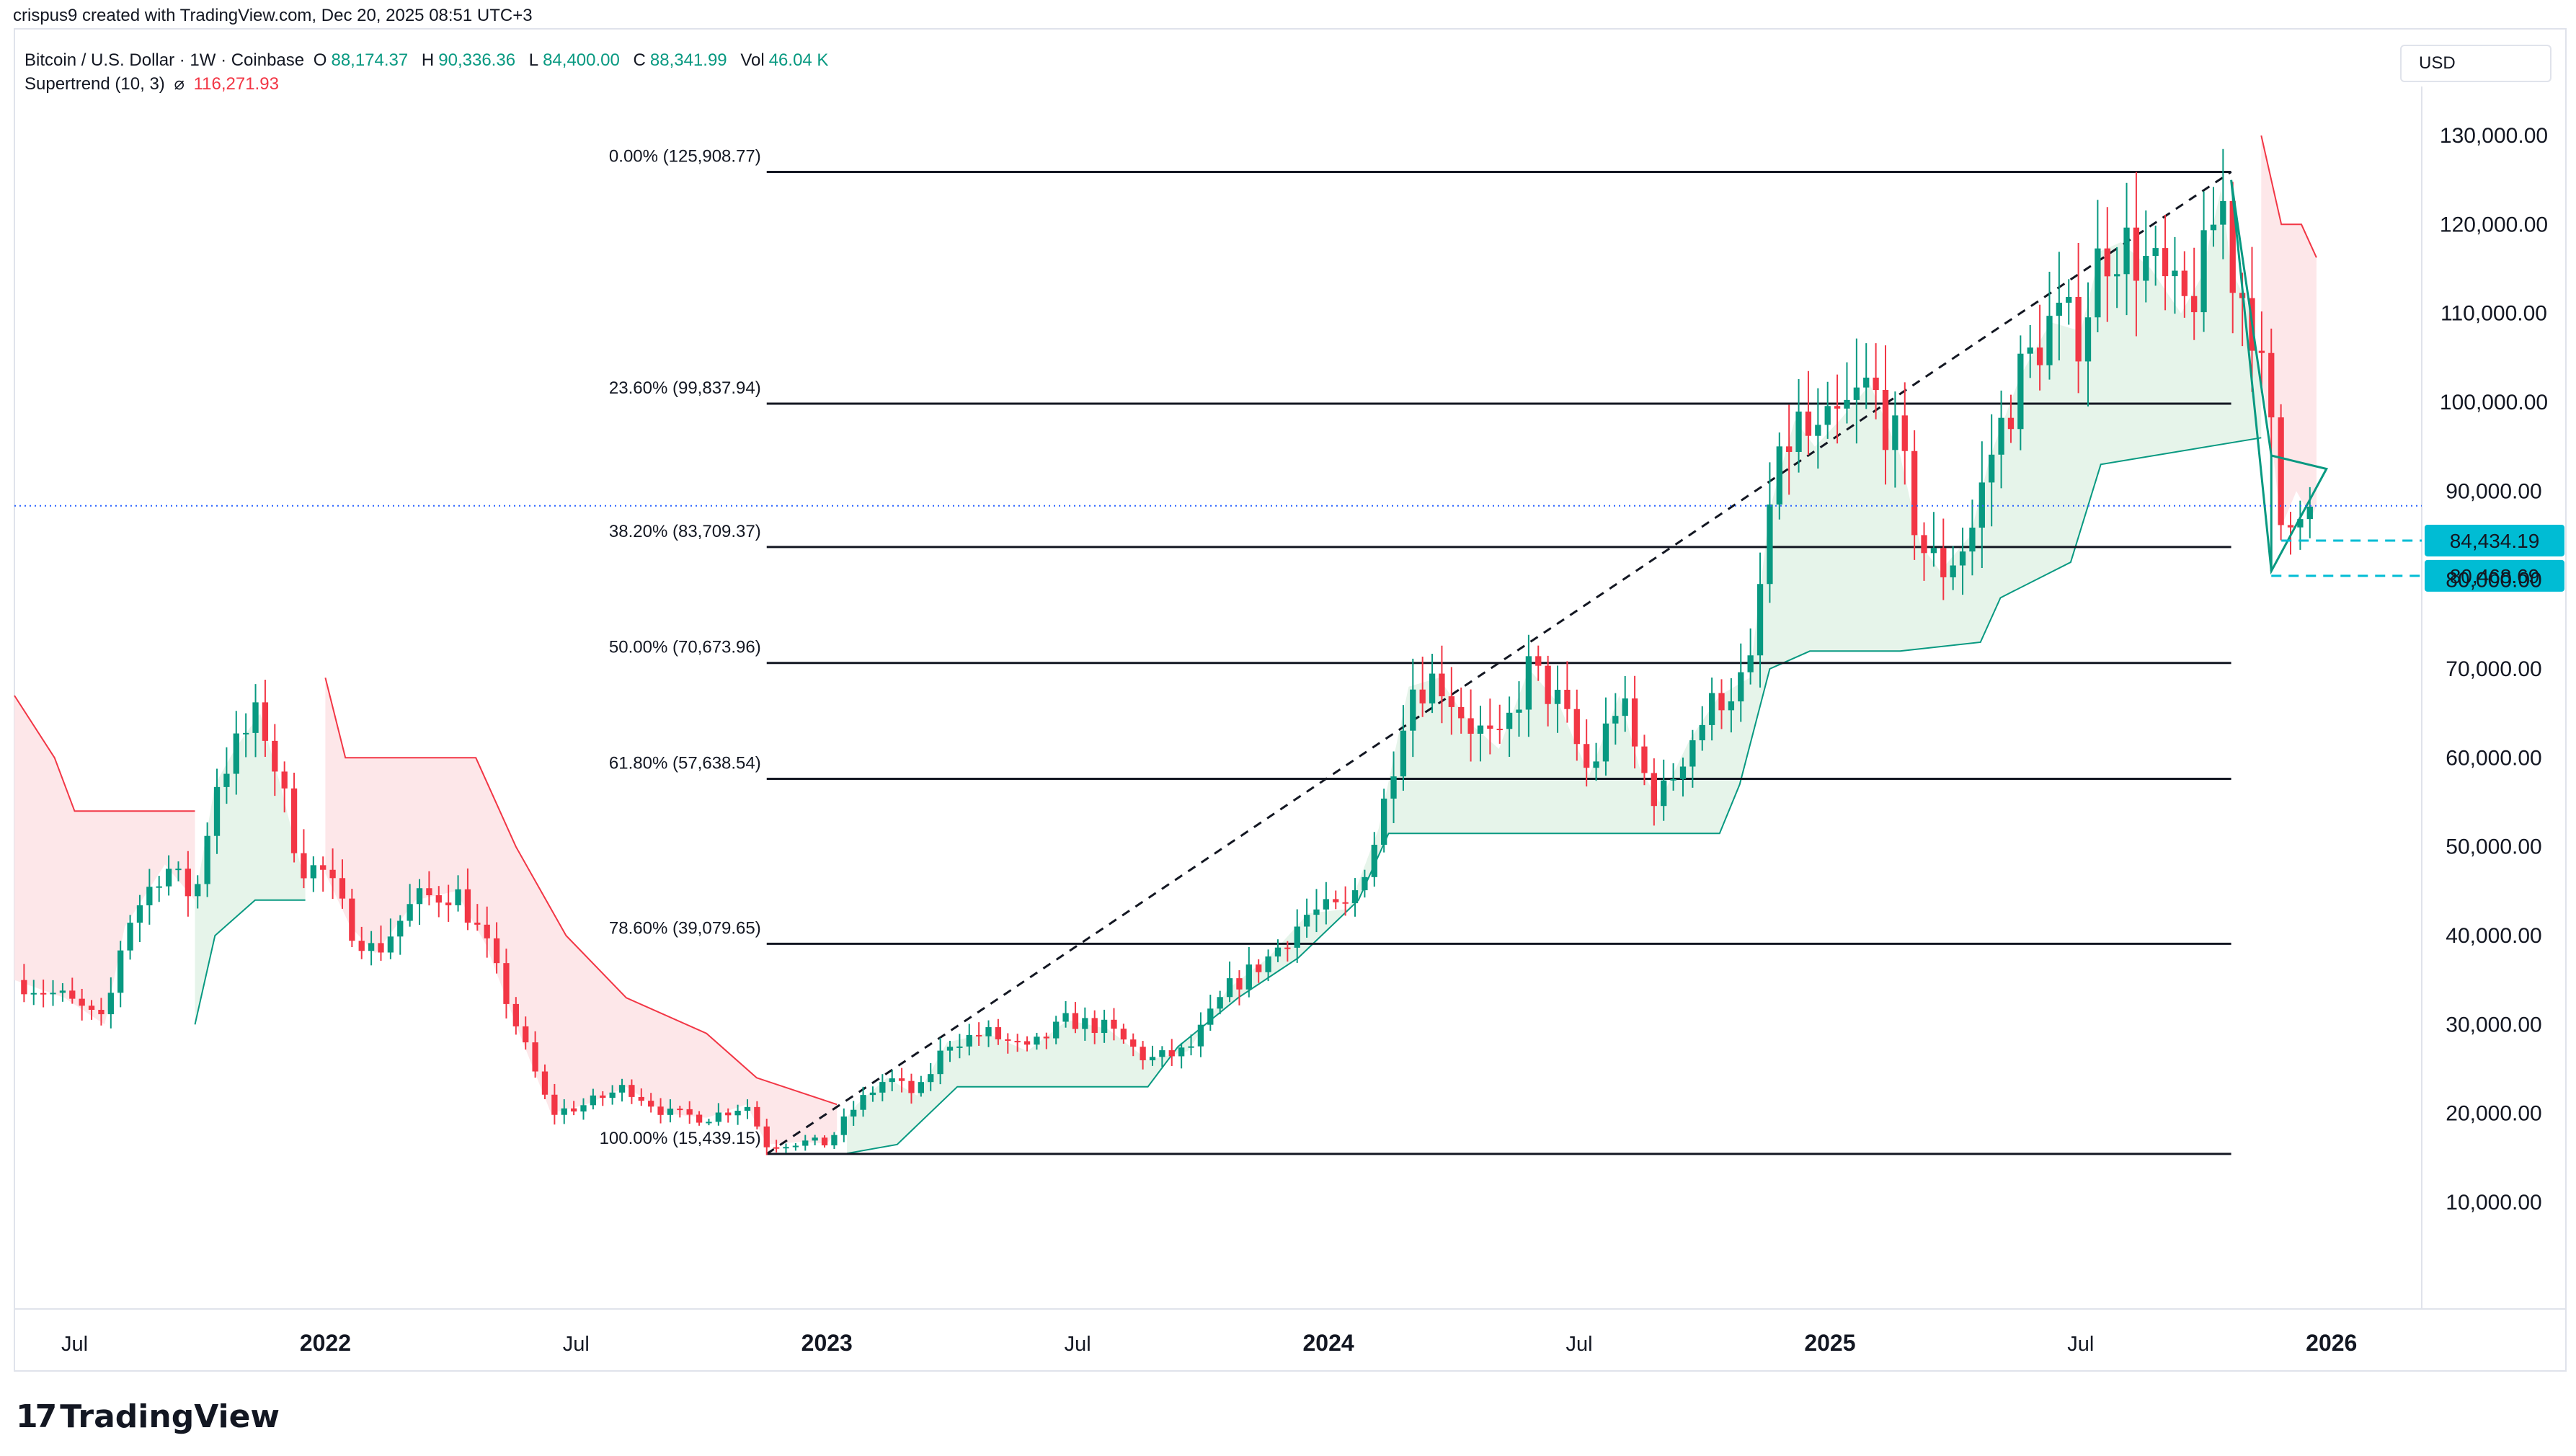 Image resolution: width=2576 pixels, height=1456 pixels. What do you see at coordinates (685, 531) in the screenshot?
I see `fib-level-label: 38.20% (83,709.37)` at bounding box center [685, 531].